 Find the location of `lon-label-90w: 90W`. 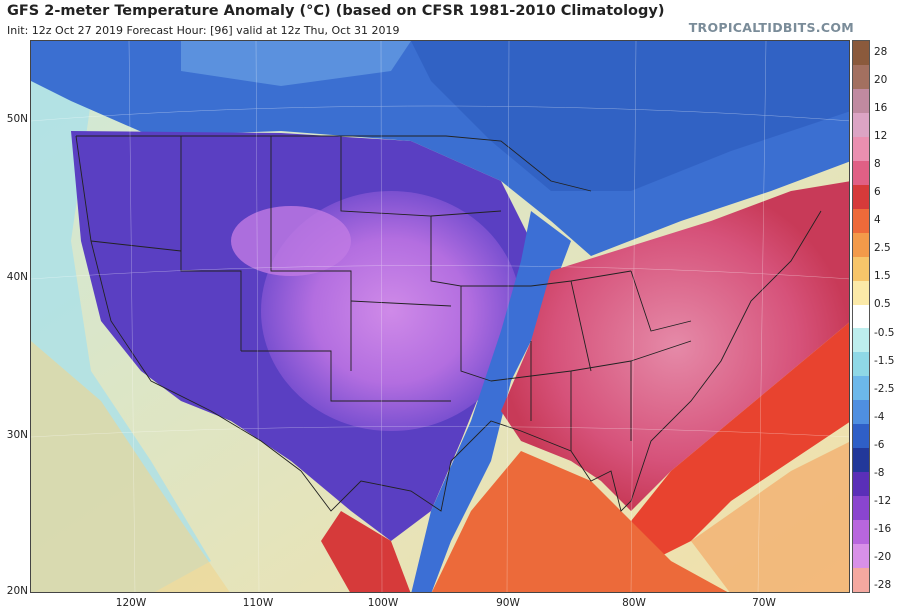

lon-label-90w: 90W is located at coordinates (508, 603).